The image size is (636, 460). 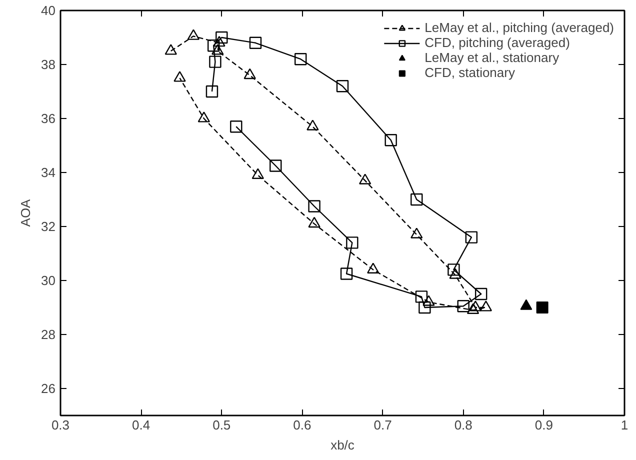 I want to click on y-tick-label: 28, so click(x=48, y=334).